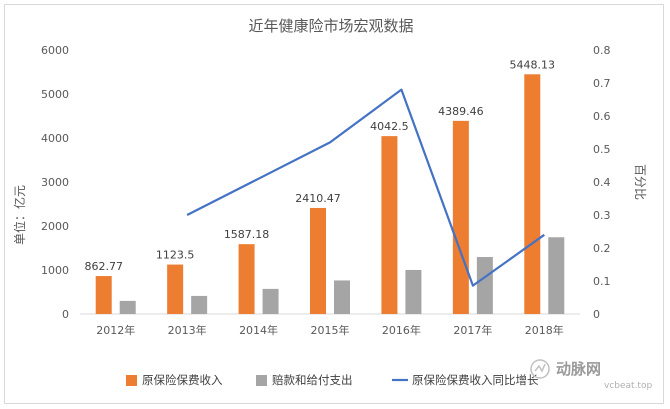 This screenshot has height=409, width=670. What do you see at coordinates (602, 281) in the screenshot?
I see `y2-tick-label: 0.1` at bounding box center [602, 281].